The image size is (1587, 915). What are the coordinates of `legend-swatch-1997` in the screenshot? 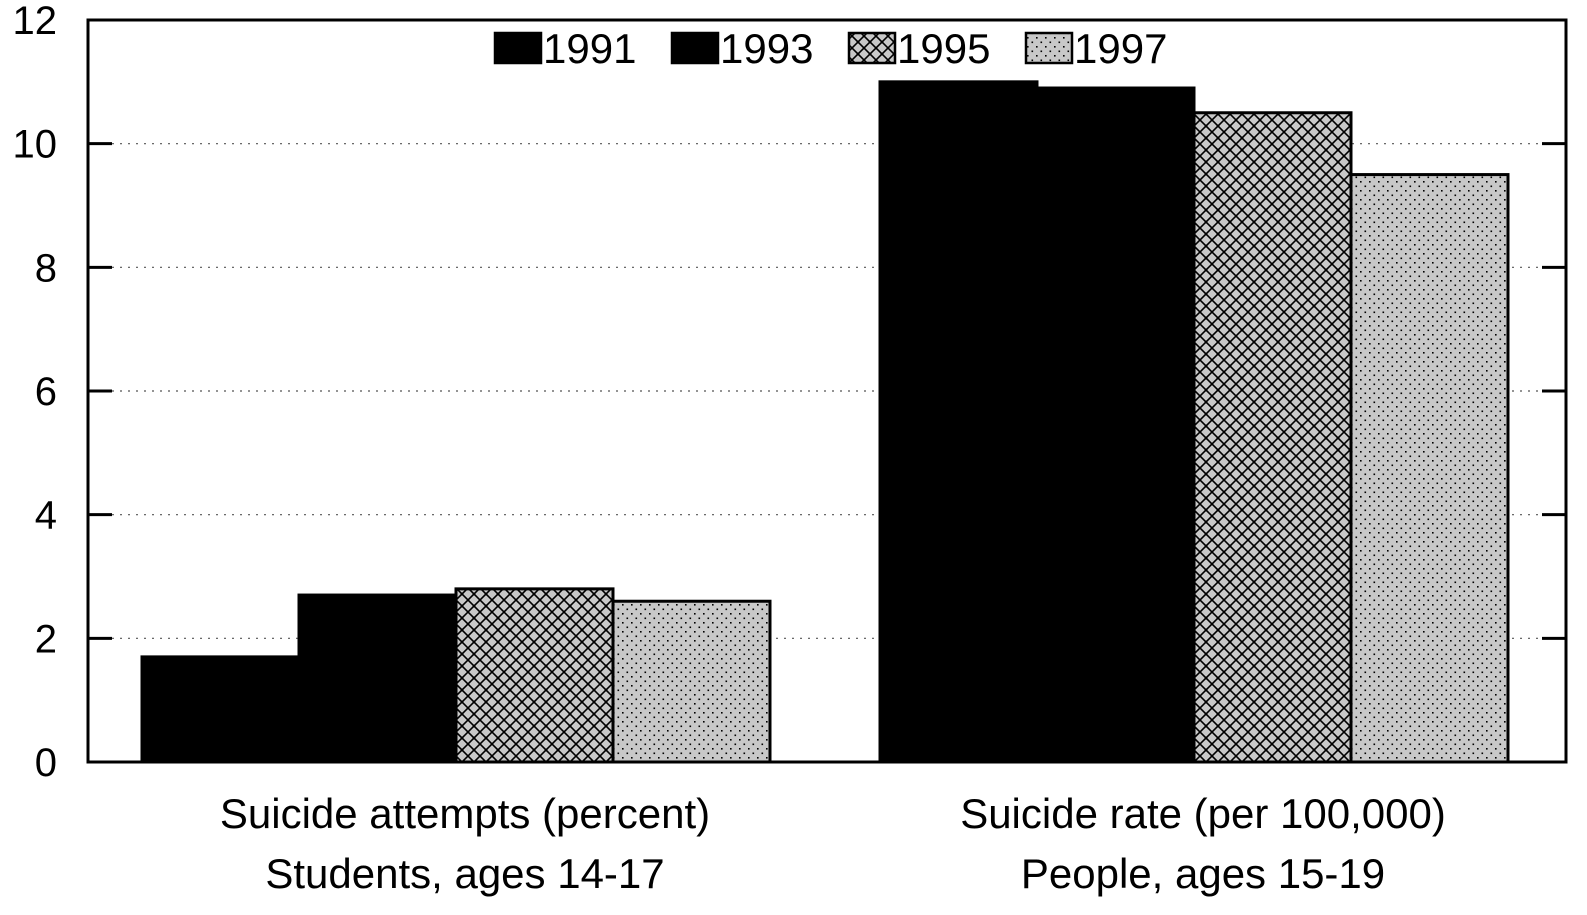 It's located at (1049, 48).